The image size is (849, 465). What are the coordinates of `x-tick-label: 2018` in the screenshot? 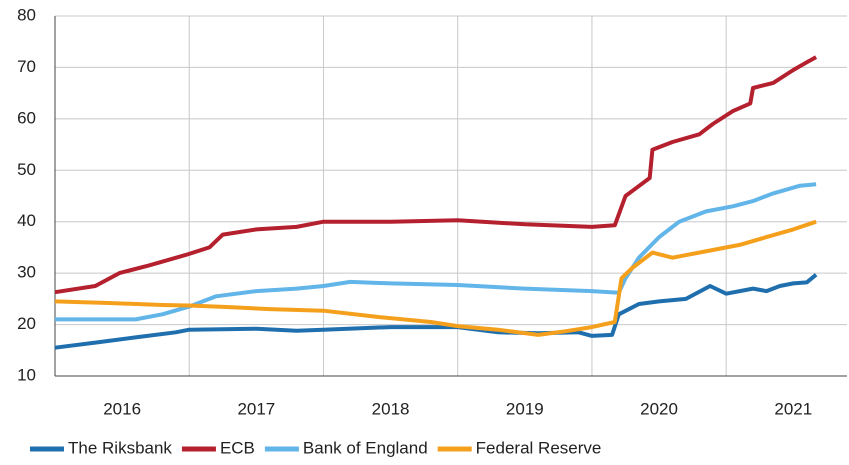 It's located at (391, 408).